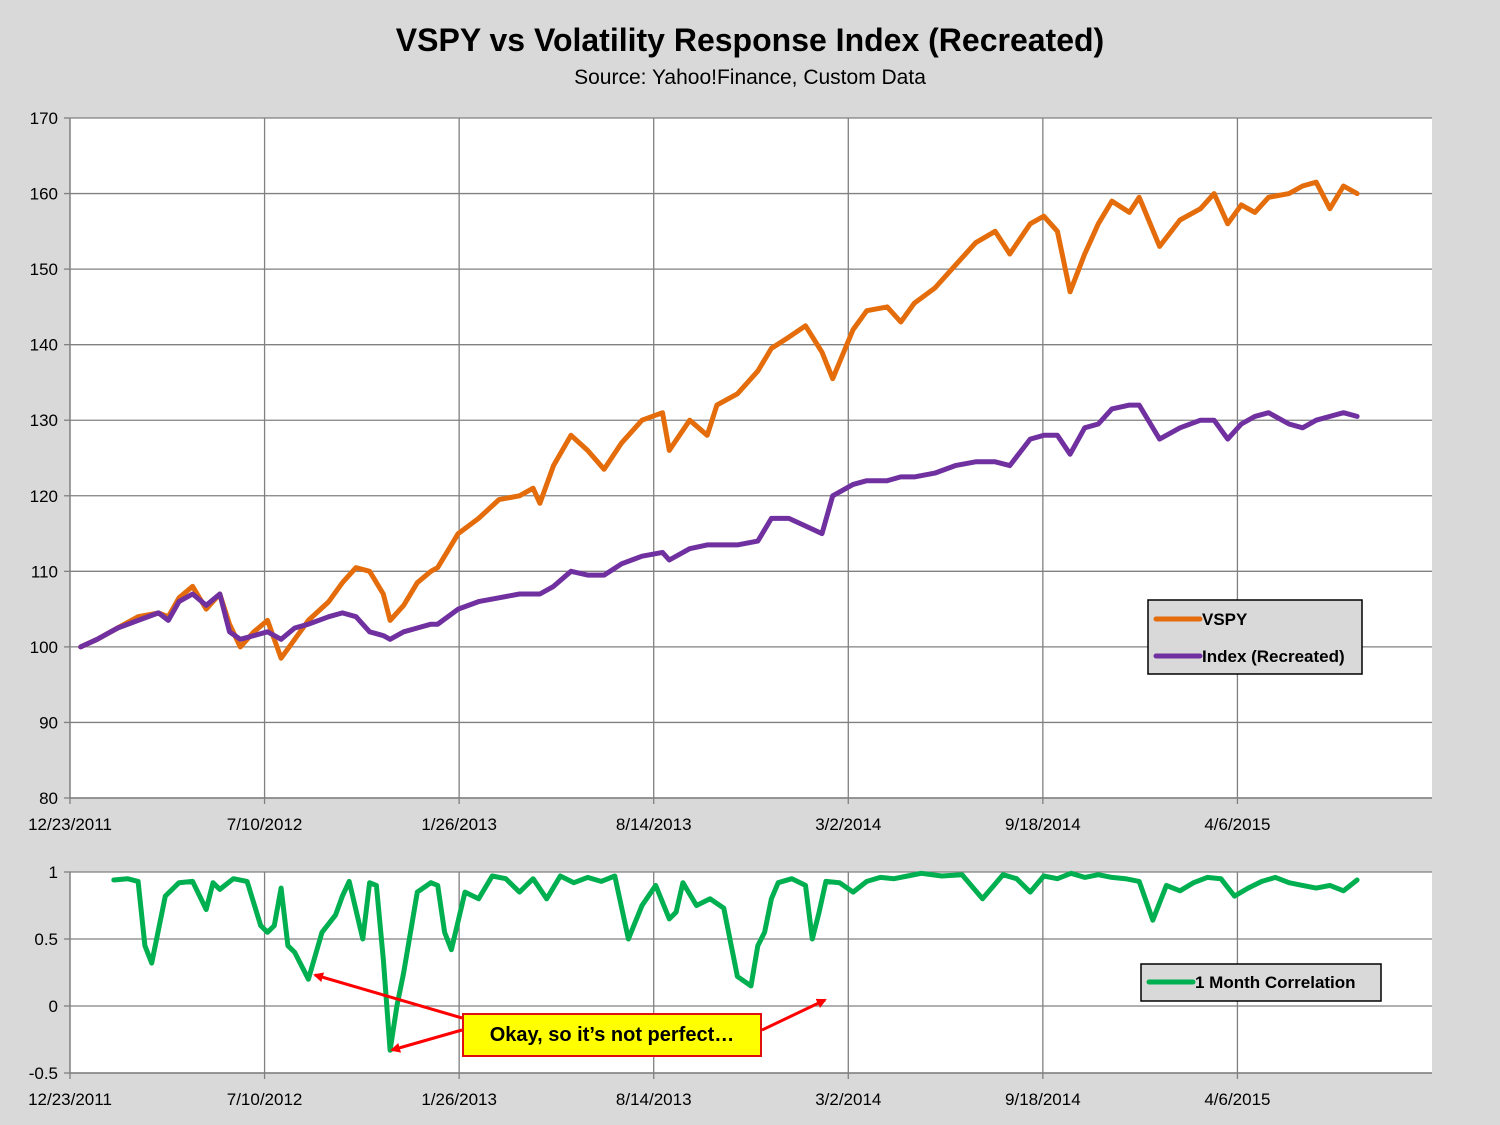 The image size is (1500, 1125). What do you see at coordinates (46, 939) in the screenshot?
I see `y-tick-label: 0.5` at bounding box center [46, 939].